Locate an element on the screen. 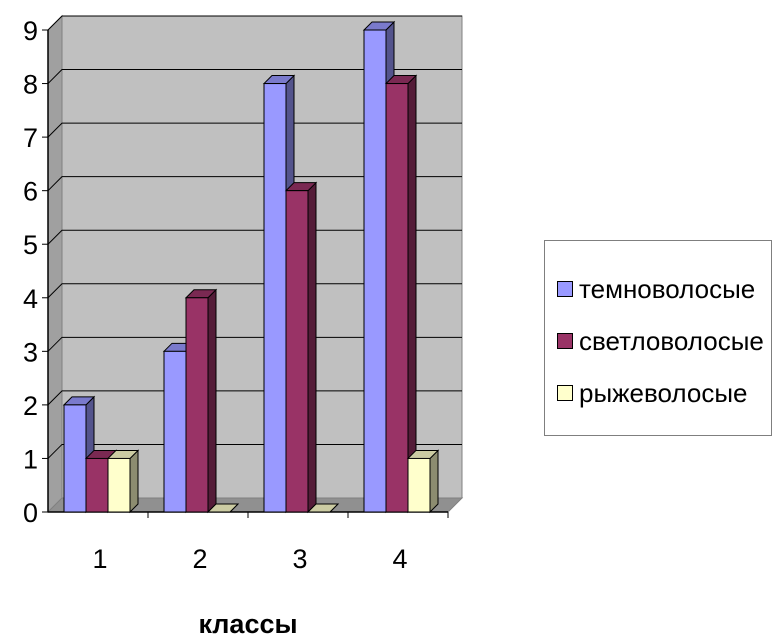  y-tick-label: 6 is located at coordinates (30, 192).